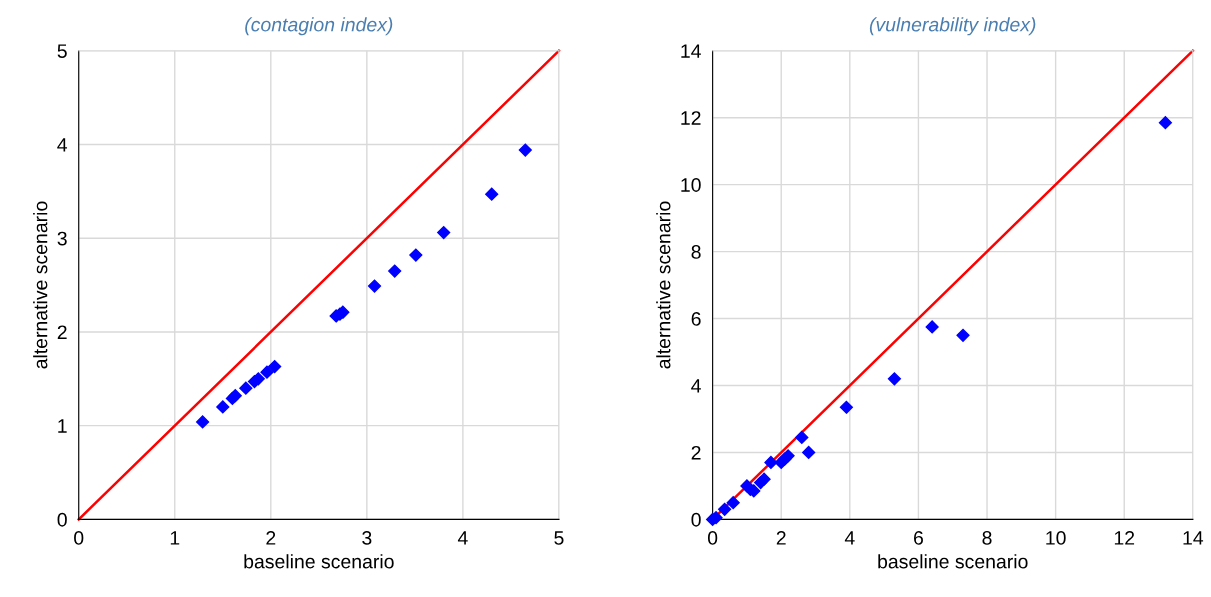 This screenshot has width=1211, height=597. Describe the element at coordinates (175, 538) in the screenshot. I see `x-tick-label: 1` at that location.